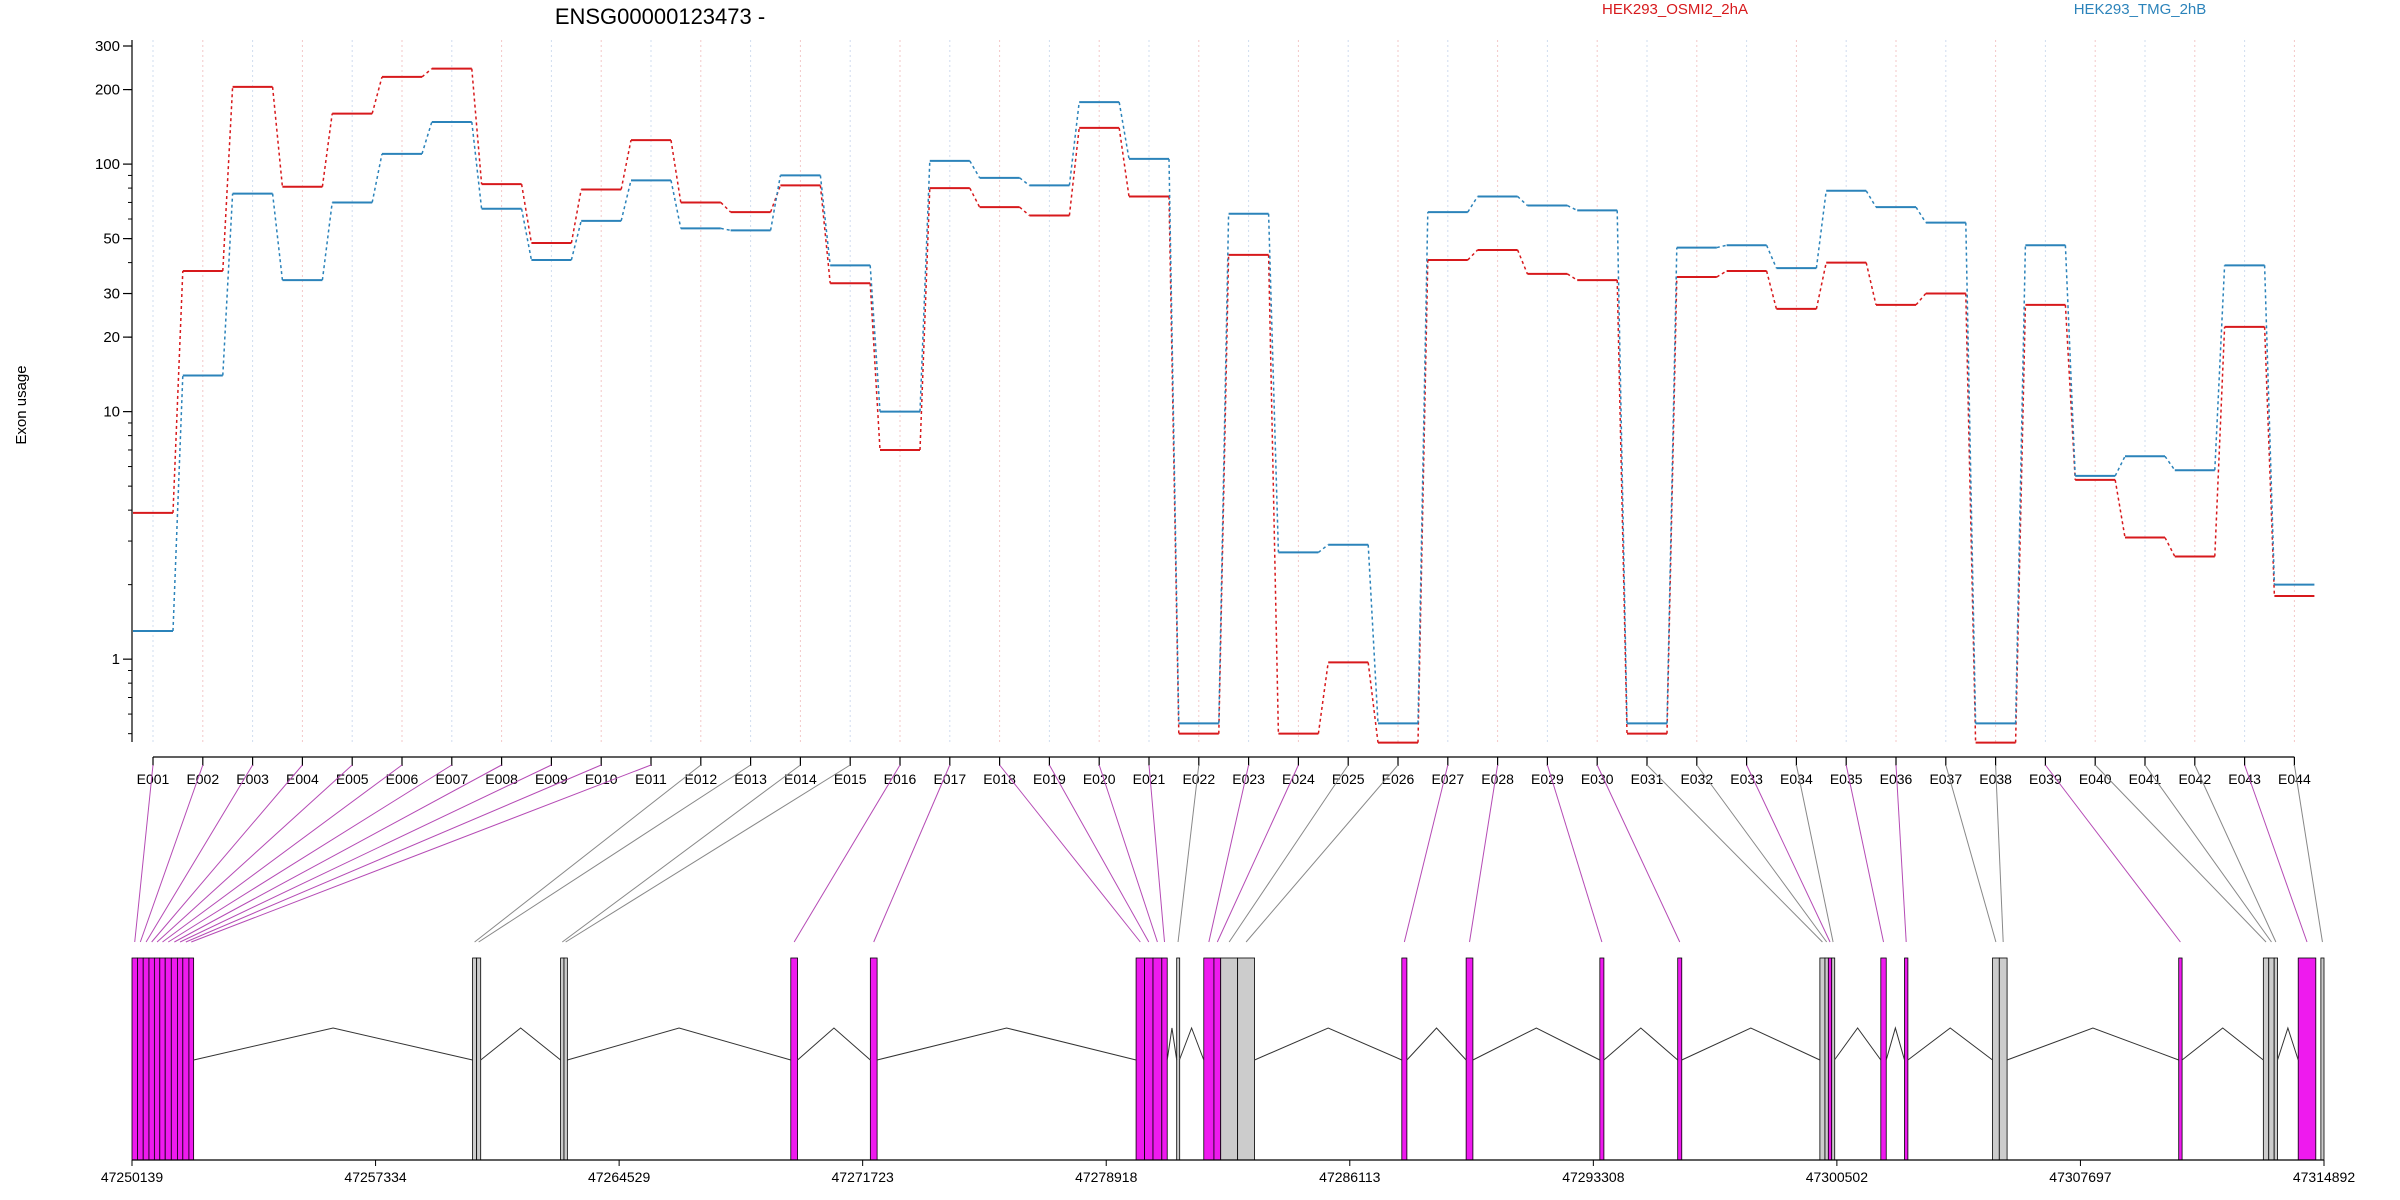 The width and height of the screenshot is (2400, 1200). I want to click on connector-e008, so click(338, 853).